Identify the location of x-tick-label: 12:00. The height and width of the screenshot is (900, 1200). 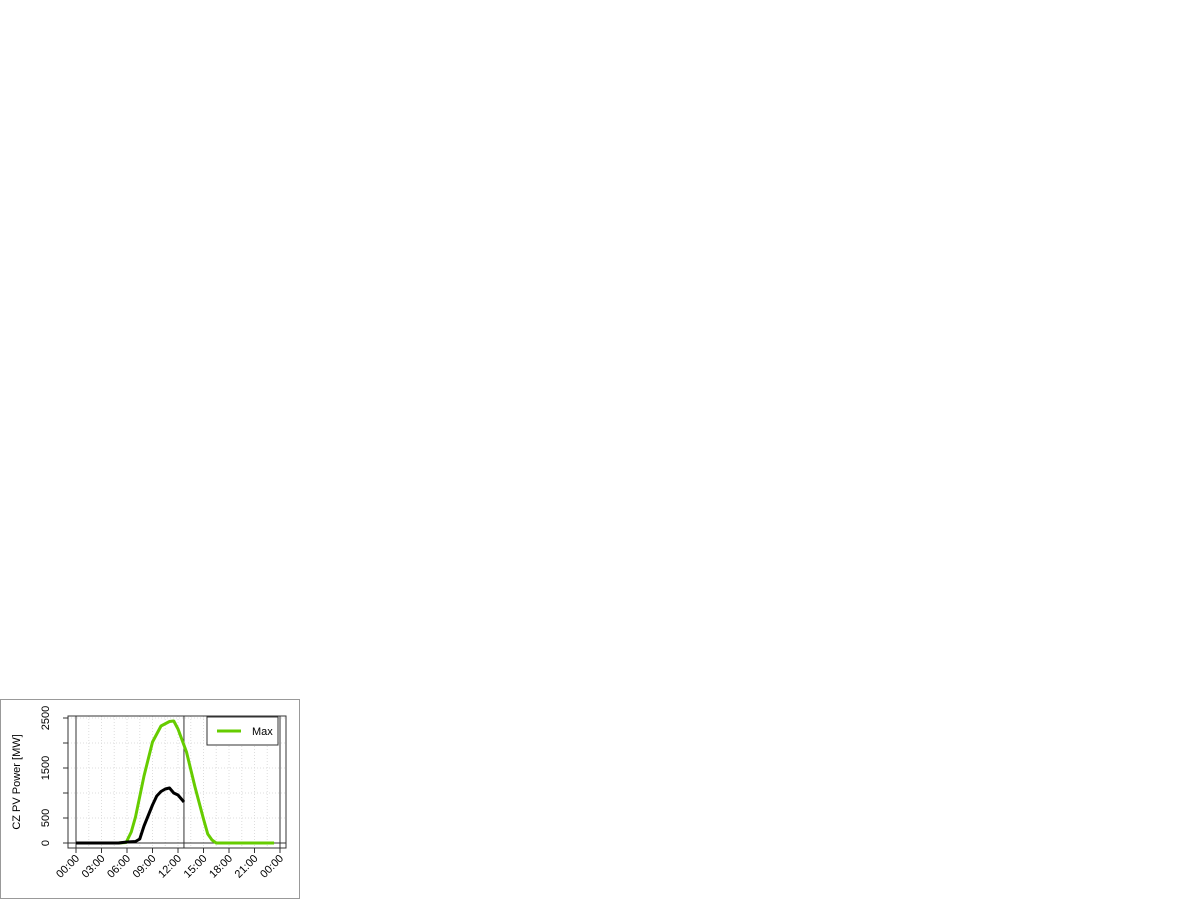
(170, 867).